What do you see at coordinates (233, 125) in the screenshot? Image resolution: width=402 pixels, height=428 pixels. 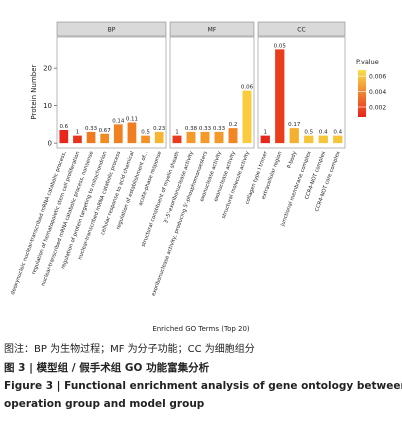 I see `bar-annotation: 0.2` at bounding box center [233, 125].